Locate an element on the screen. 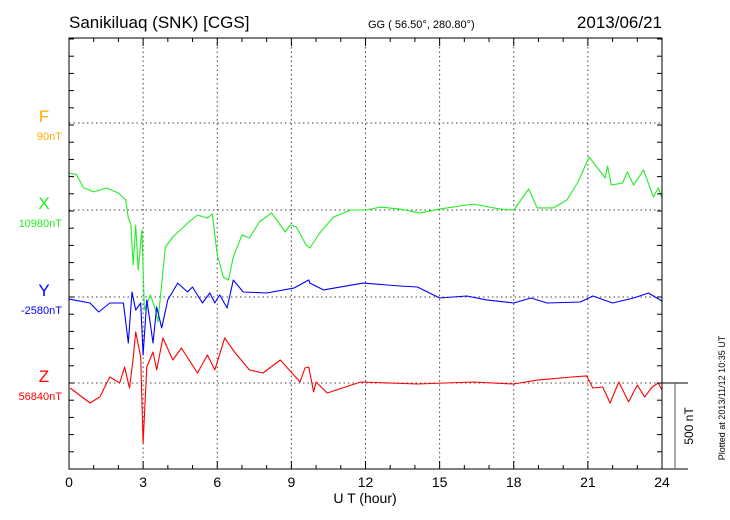  baseline-value-f: 90nT is located at coordinates (49, 137).